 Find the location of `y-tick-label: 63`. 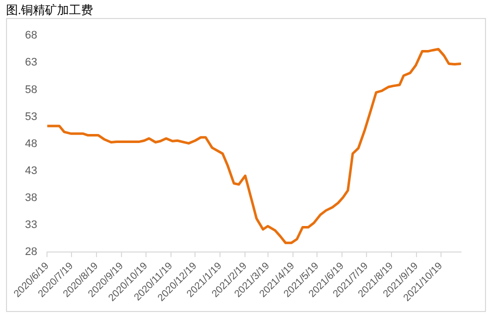

y-tick-label: 63 is located at coordinates (31, 62).